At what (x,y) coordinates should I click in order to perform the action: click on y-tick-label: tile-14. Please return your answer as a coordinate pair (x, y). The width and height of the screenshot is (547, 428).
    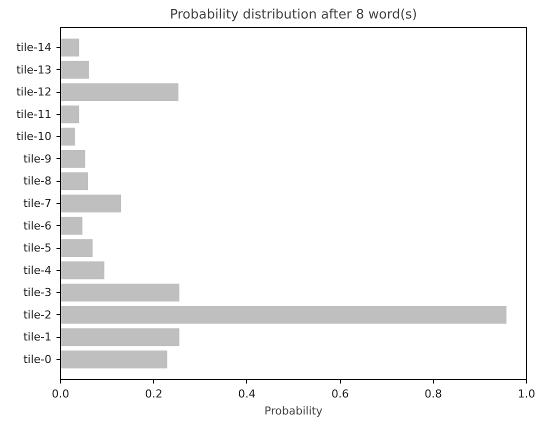
    Looking at the image, I should click on (34, 47).